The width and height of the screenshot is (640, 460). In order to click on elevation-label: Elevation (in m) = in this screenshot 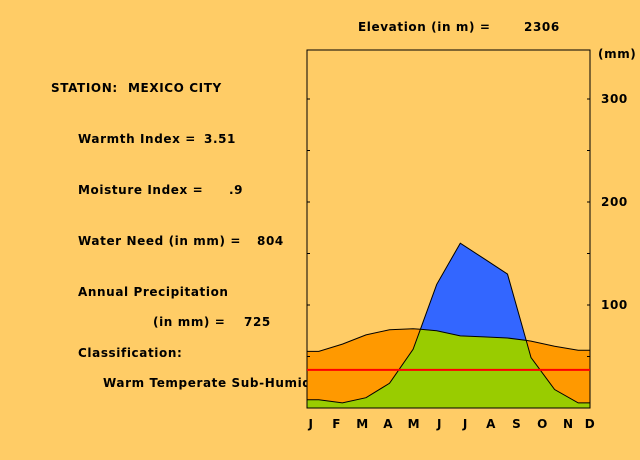, I will do `click(424, 27)`.